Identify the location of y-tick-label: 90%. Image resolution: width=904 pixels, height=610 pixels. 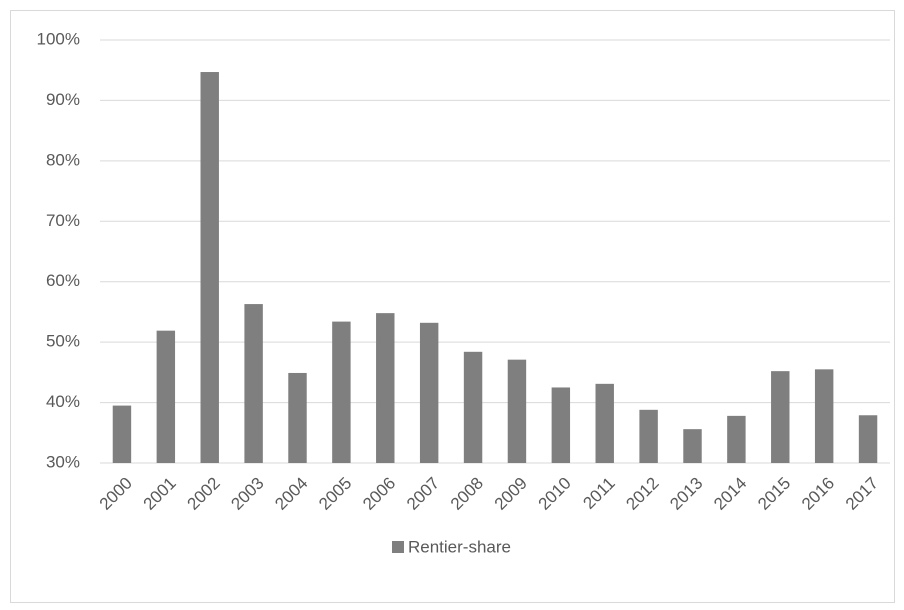
(63, 99).